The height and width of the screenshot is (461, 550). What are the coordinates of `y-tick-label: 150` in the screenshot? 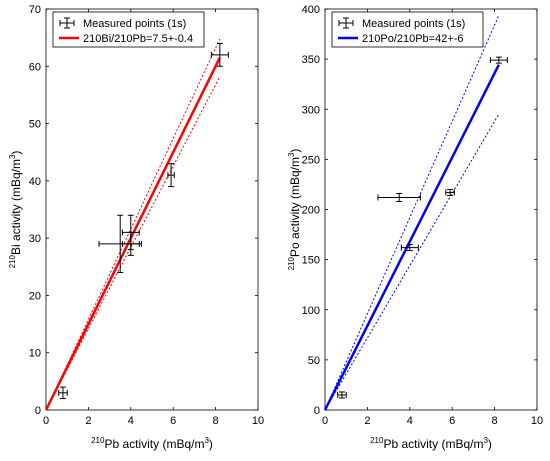 It's located at (311, 261).